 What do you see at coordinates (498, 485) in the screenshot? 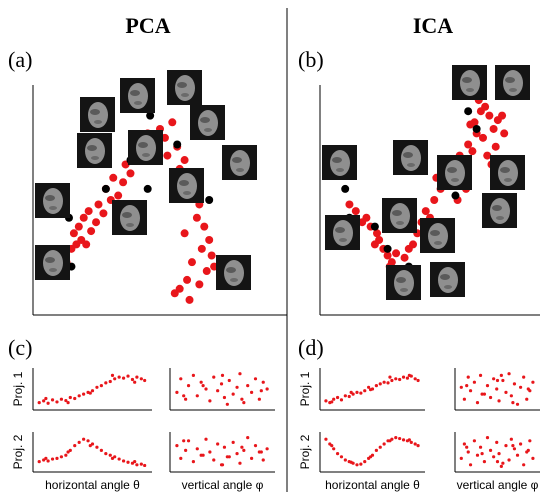
I see `x-axis-label: vertical angle φ` at bounding box center [498, 485].